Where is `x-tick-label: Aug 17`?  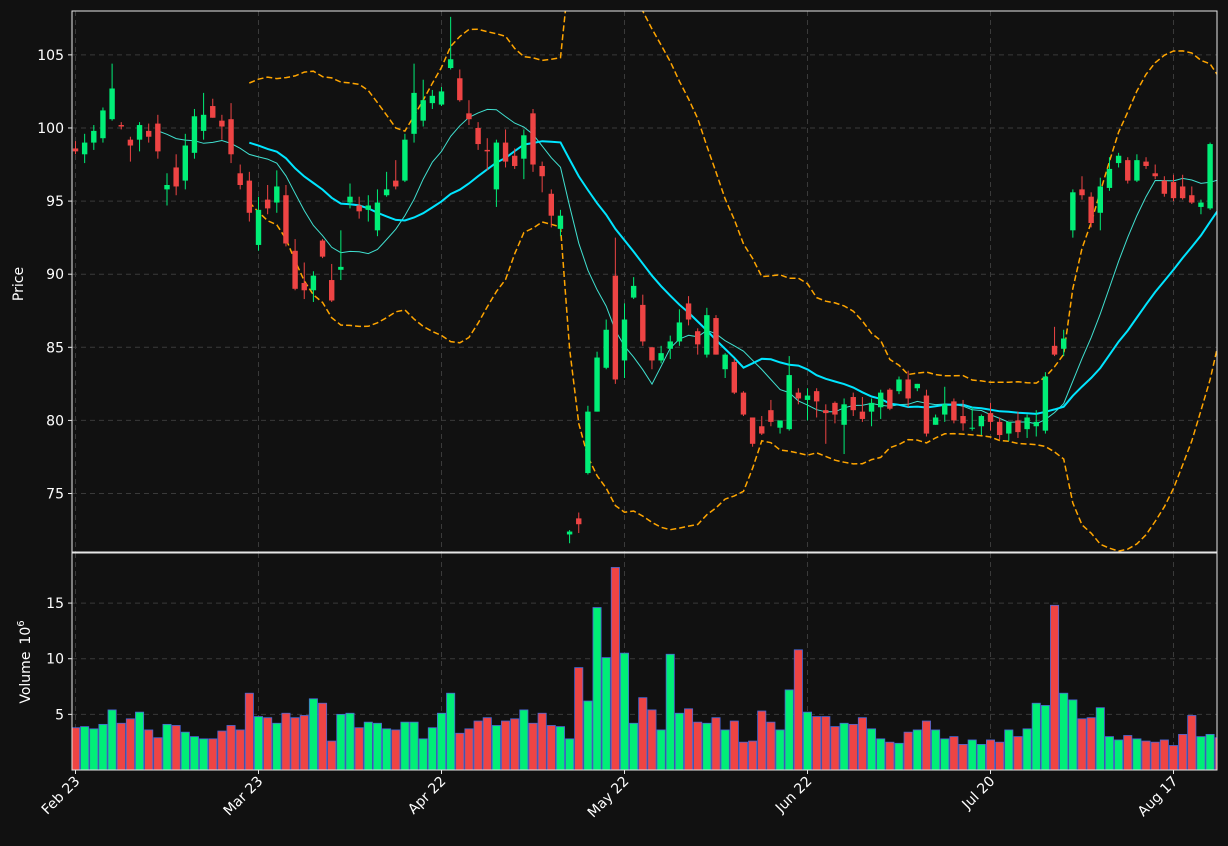 x-tick-label: Aug 17 is located at coordinates (1158, 797).